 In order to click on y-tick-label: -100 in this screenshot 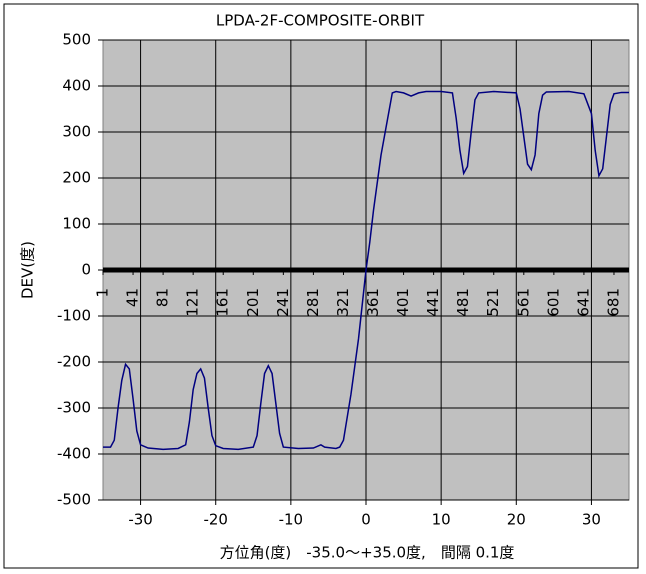, I will do `click(74, 316)`.